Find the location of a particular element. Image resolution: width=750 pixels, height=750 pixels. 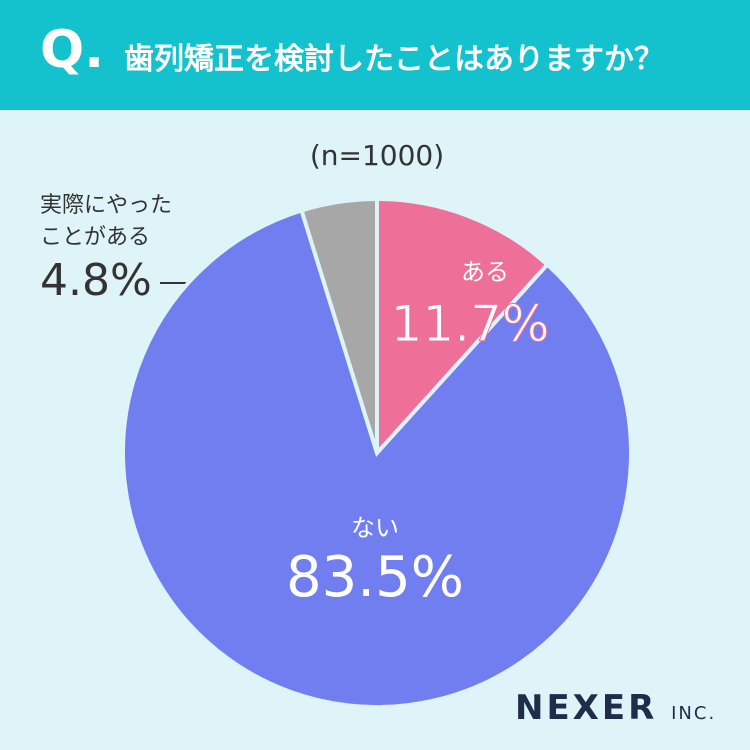

brand: NEXER INC. is located at coordinates (615, 708).